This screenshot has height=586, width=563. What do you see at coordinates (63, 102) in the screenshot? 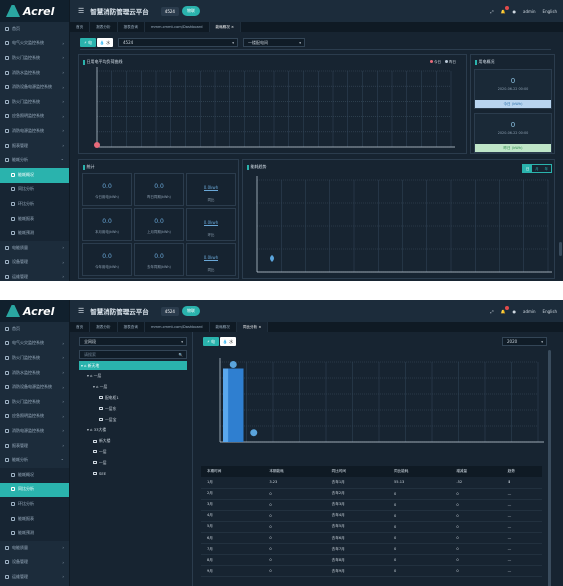
I see `chevron-icon: ›` at bounding box center [63, 102].